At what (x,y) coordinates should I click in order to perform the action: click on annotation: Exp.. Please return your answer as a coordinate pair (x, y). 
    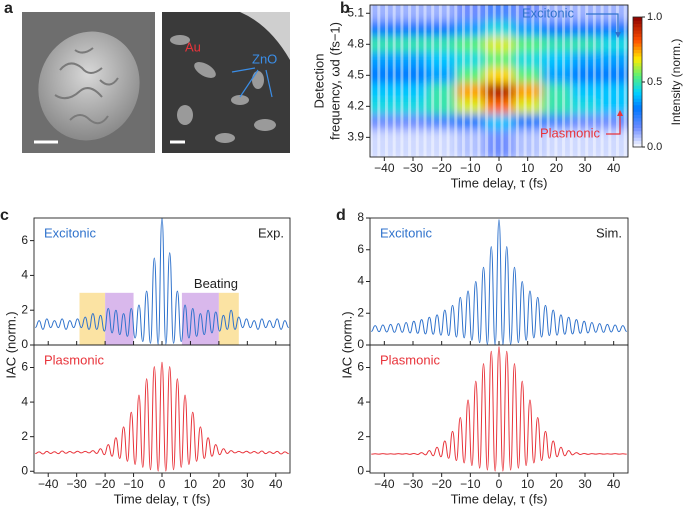
    Looking at the image, I should click on (271, 232).